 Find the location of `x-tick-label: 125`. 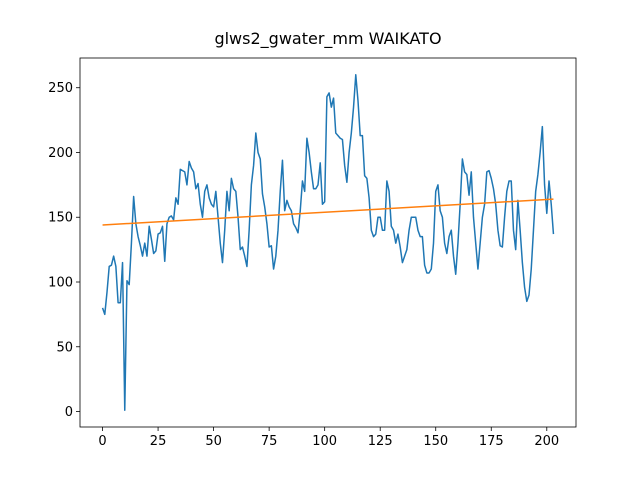

x-tick-label: 125 is located at coordinates (380, 441).